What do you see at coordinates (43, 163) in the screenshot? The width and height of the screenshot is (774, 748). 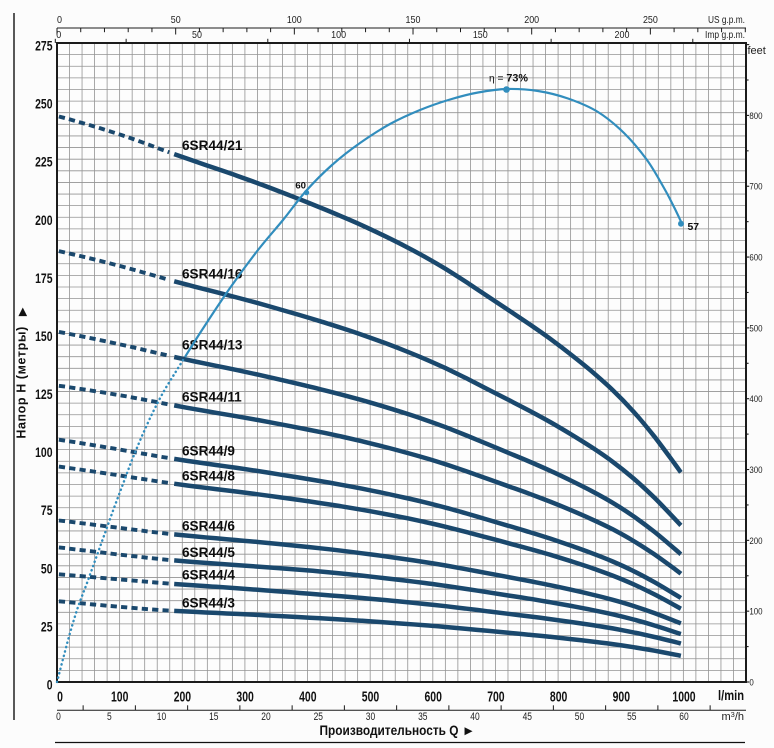 I see `svg-text: 225` at bounding box center [43, 163].